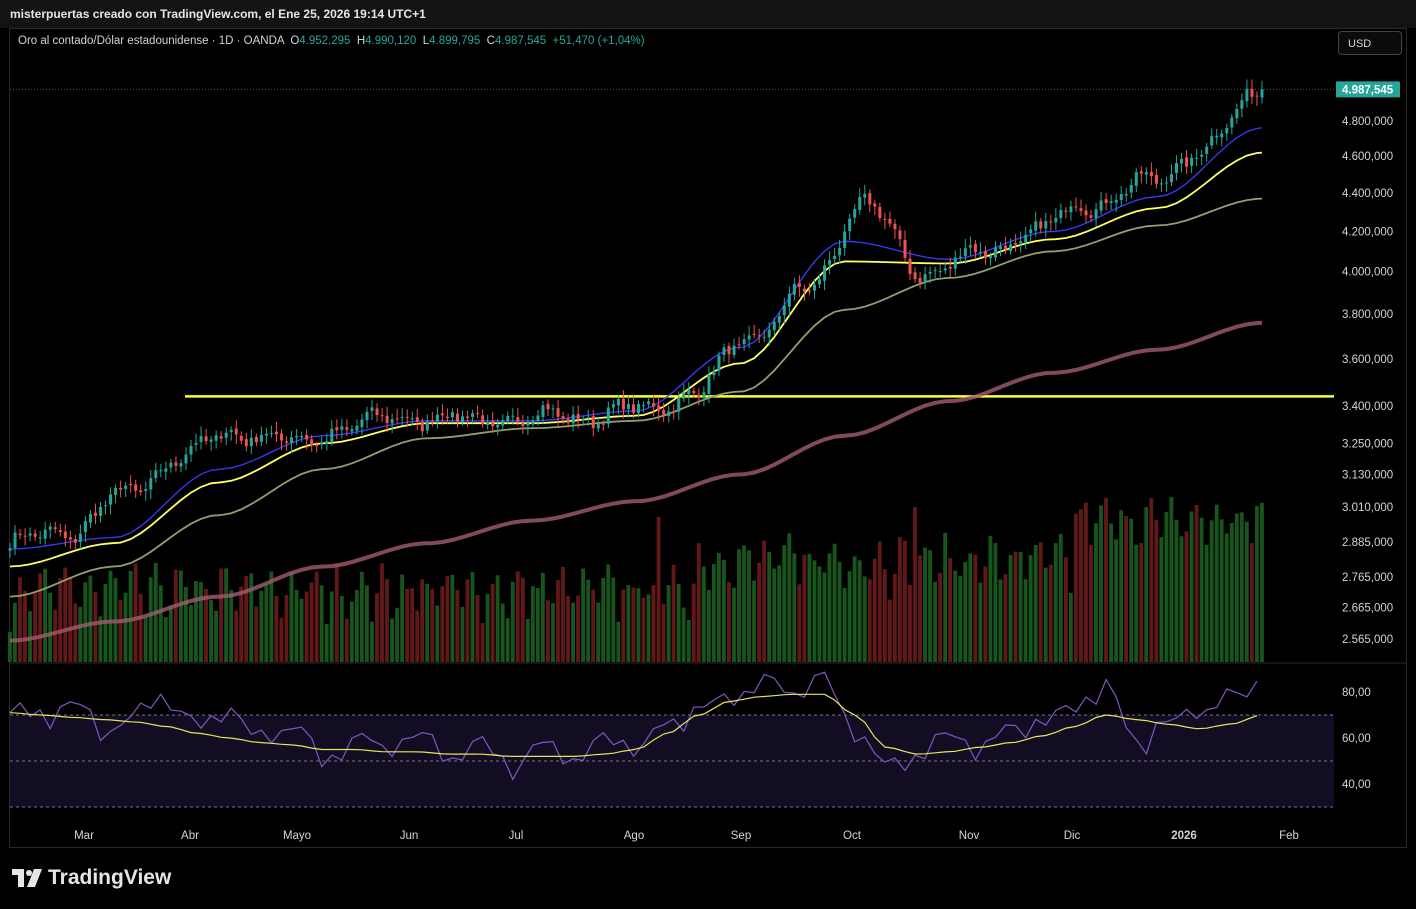 The width and height of the screenshot is (1416, 909). What do you see at coordinates (190, 836) in the screenshot?
I see `time-axis-tick: Abr` at bounding box center [190, 836].